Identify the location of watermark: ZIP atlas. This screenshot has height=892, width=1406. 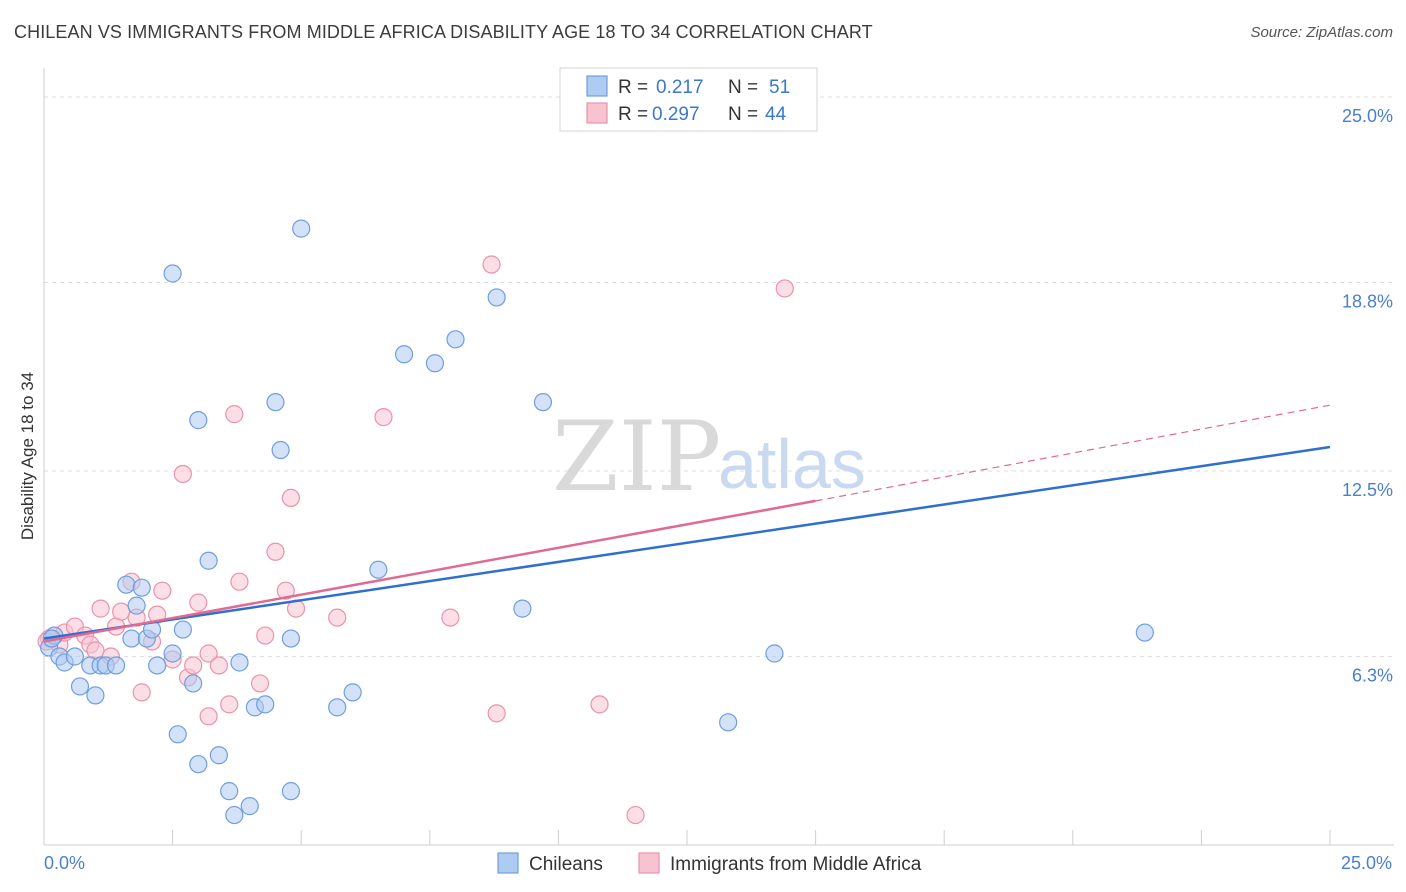
(709, 457).